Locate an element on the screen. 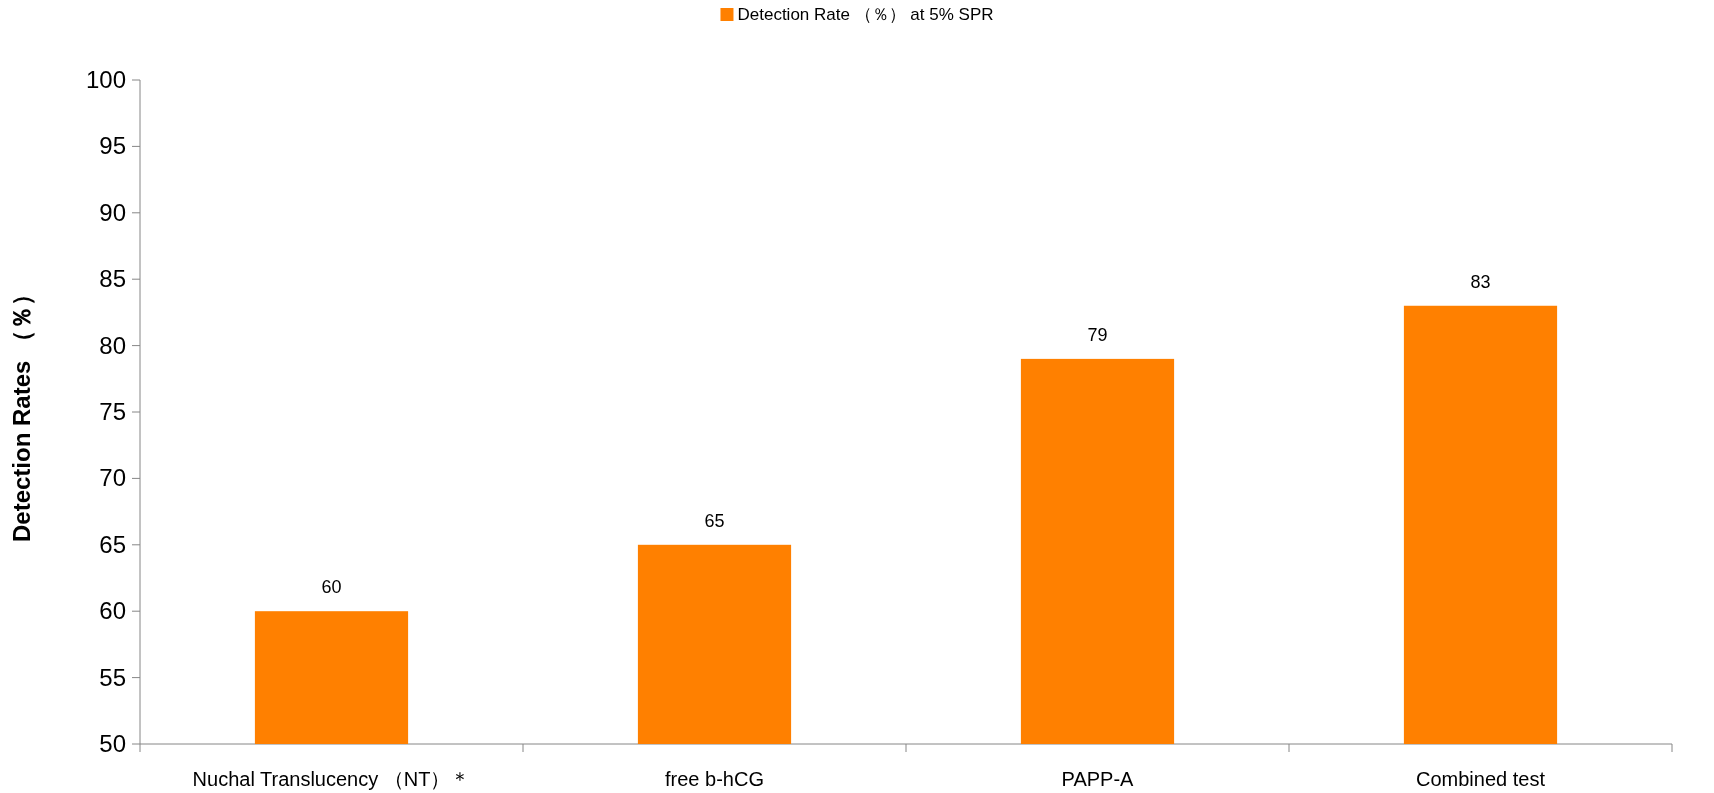 The height and width of the screenshot is (793, 1714). y-tick-label: 55 is located at coordinates (112, 677).